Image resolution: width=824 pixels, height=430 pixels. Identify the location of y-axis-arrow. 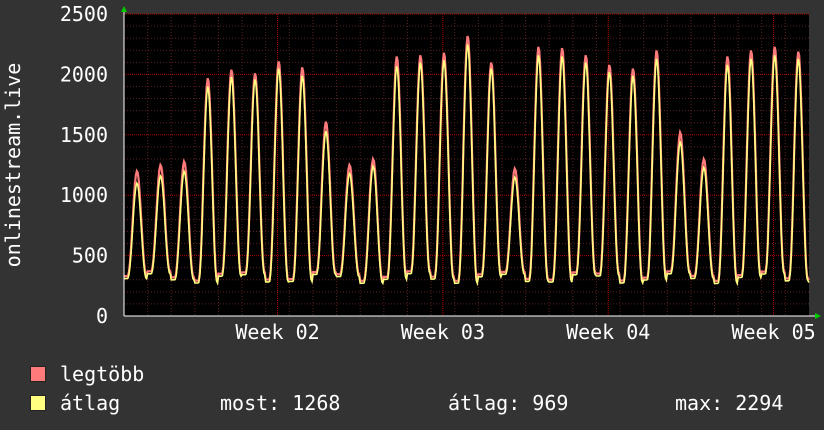
(124, 9).